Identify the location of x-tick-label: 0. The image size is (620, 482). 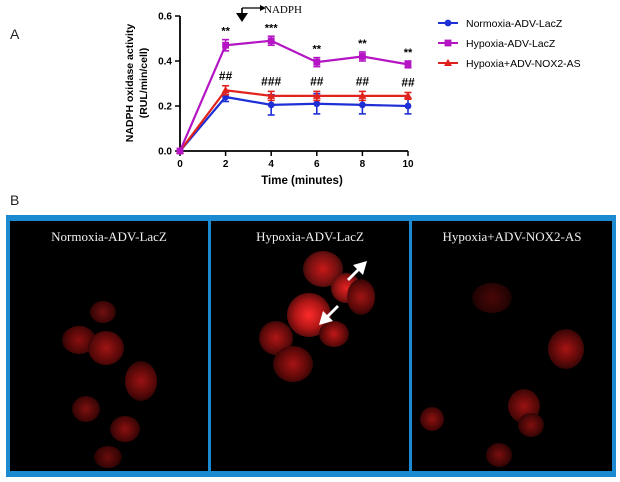
(180, 164).